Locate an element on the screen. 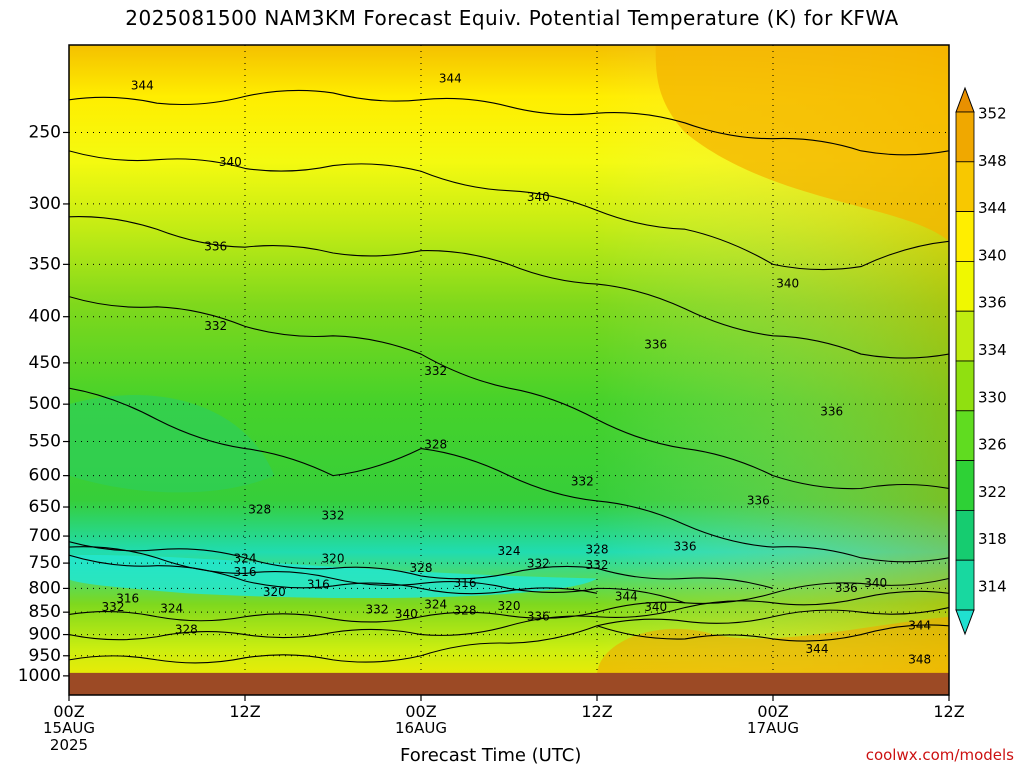  x-tick-date: 17AUG is located at coordinates (773, 728).